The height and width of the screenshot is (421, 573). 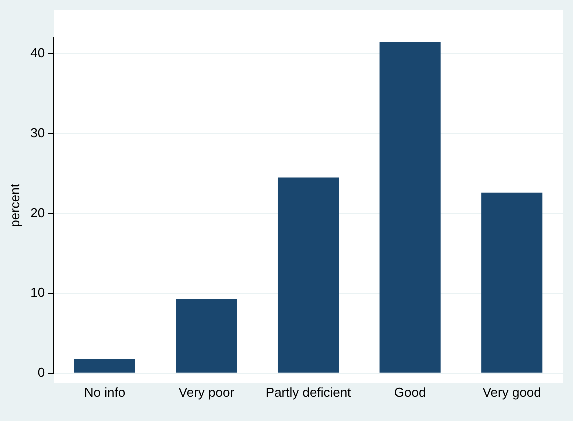 What do you see at coordinates (410, 392) in the screenshot?
I see `x-tick-label: Good` at bounding box center [410, 392].